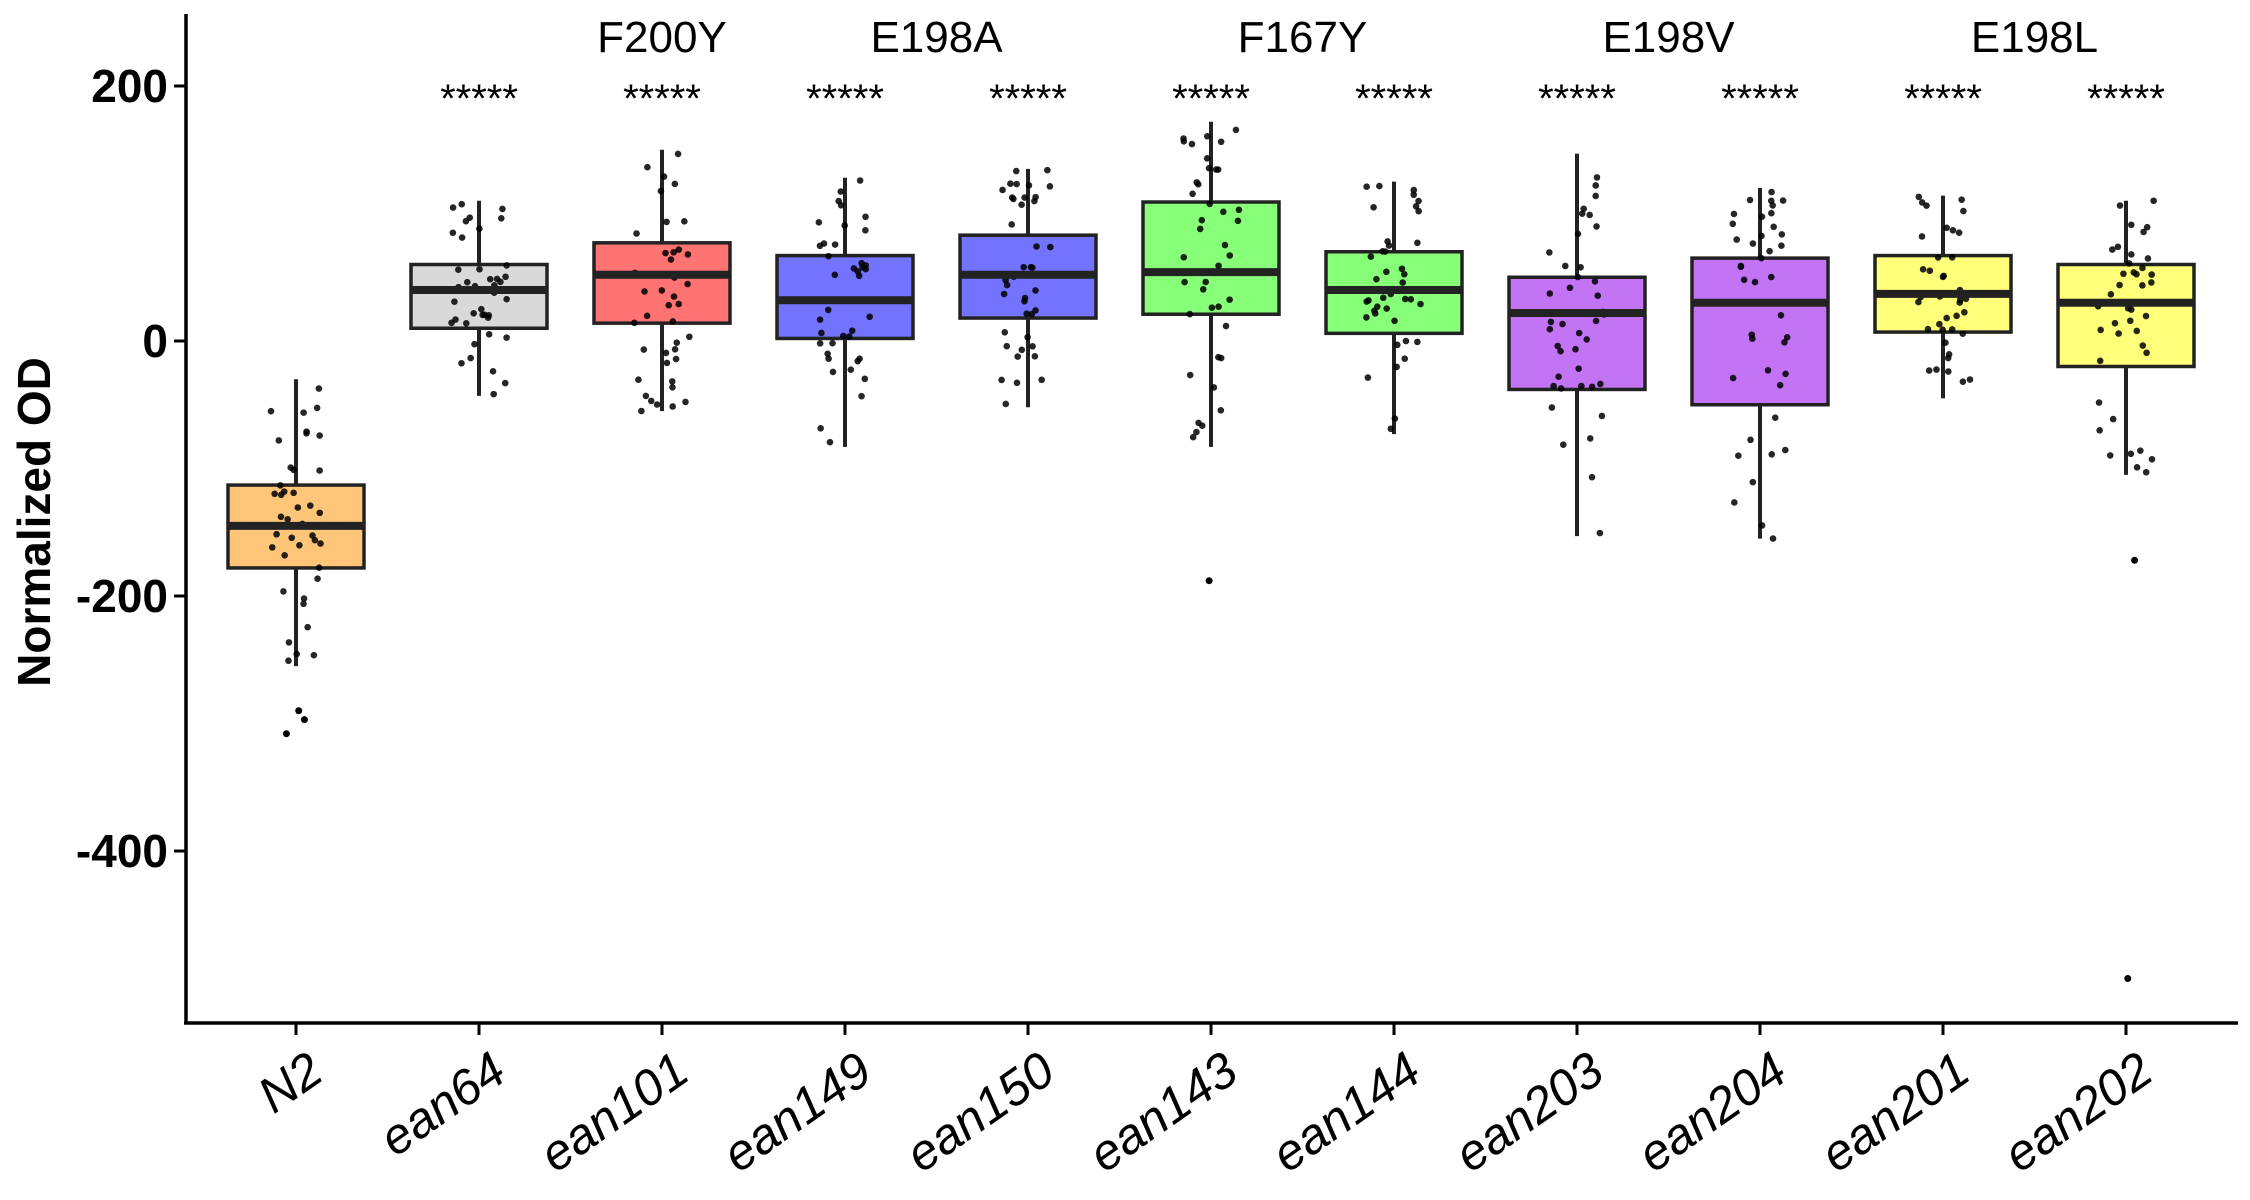 Image resolution: width=2250 pixels, height=1200 pixels. I want to click on mutation-group-label: F200Y, so click(662, 37).